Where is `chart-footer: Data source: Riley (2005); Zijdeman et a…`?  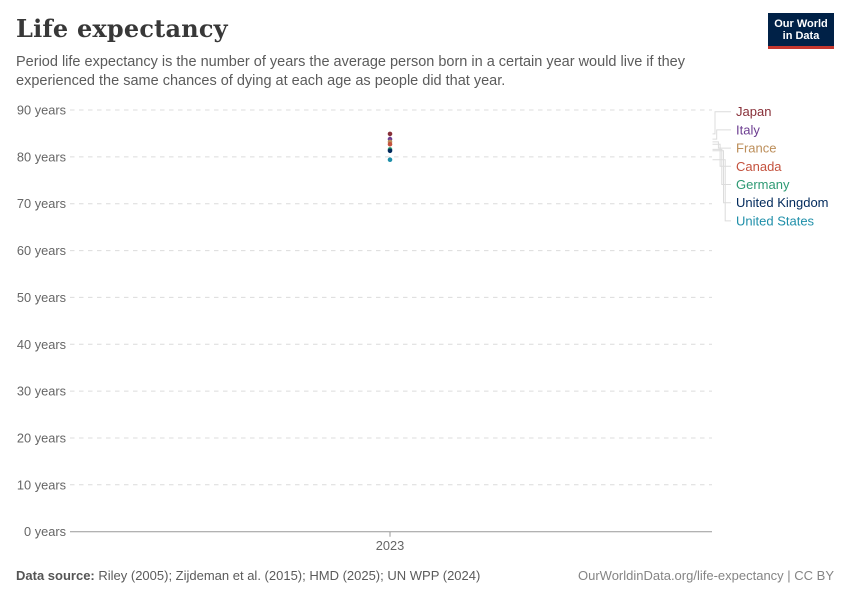 chart-footer: Data source: Riley (2005); Zijdeman et a… is located at coordinates (425, 575).